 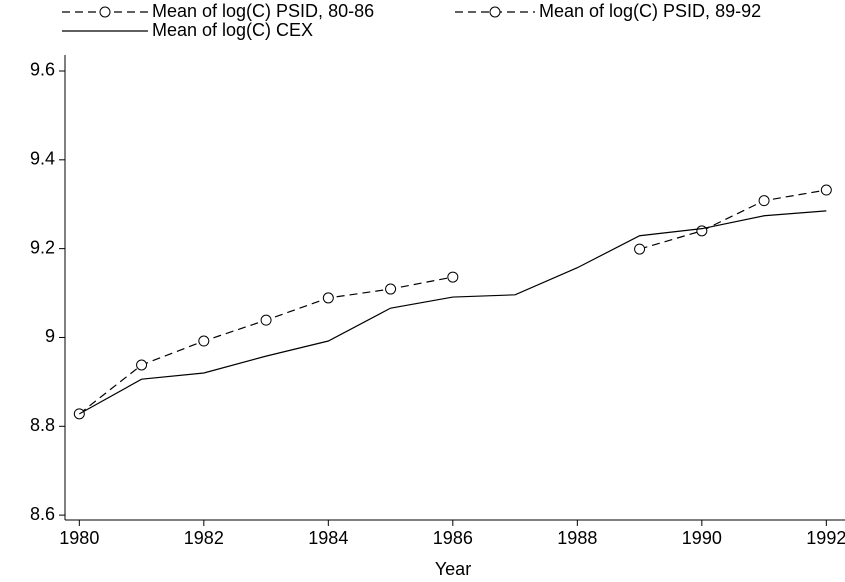 I want to click on x-tick-label: 1992, so click(x=825, y=538).